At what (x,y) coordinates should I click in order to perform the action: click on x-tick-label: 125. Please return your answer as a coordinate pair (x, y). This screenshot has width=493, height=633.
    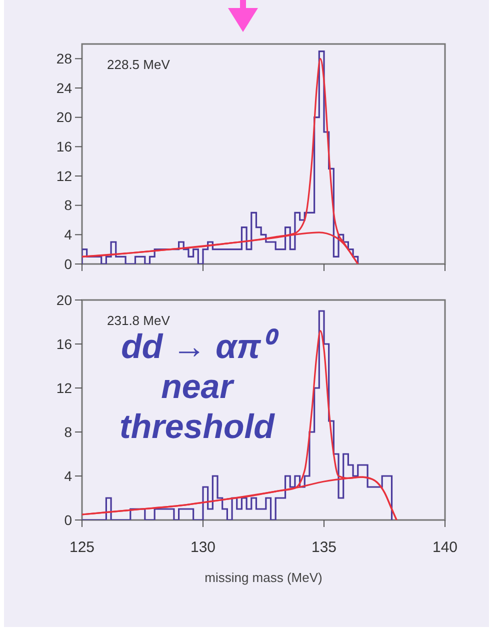
    Looking at the image, I should click on (82, 547).